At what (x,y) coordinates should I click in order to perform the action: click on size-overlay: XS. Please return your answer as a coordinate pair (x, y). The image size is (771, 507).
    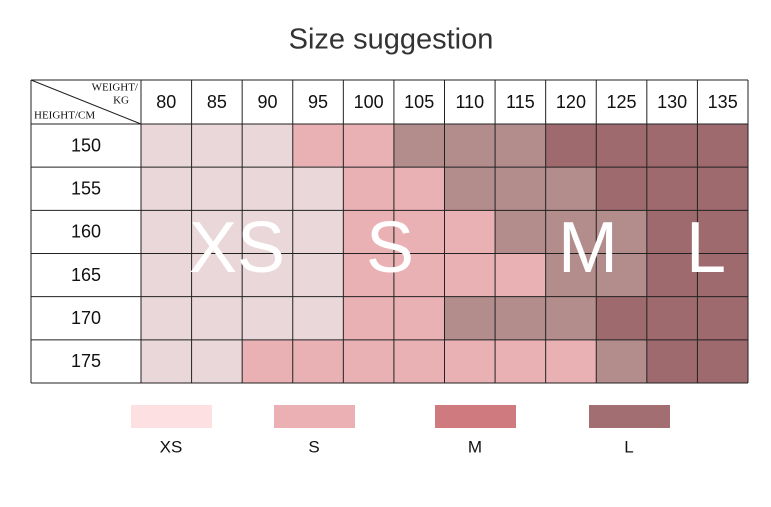
    Looking at the image, I should click on (237, 248).